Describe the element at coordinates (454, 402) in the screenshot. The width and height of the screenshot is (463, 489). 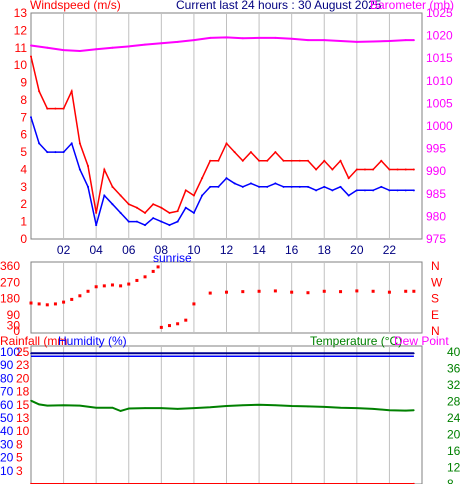
I see `temperature-tick-label: 28` at that location.